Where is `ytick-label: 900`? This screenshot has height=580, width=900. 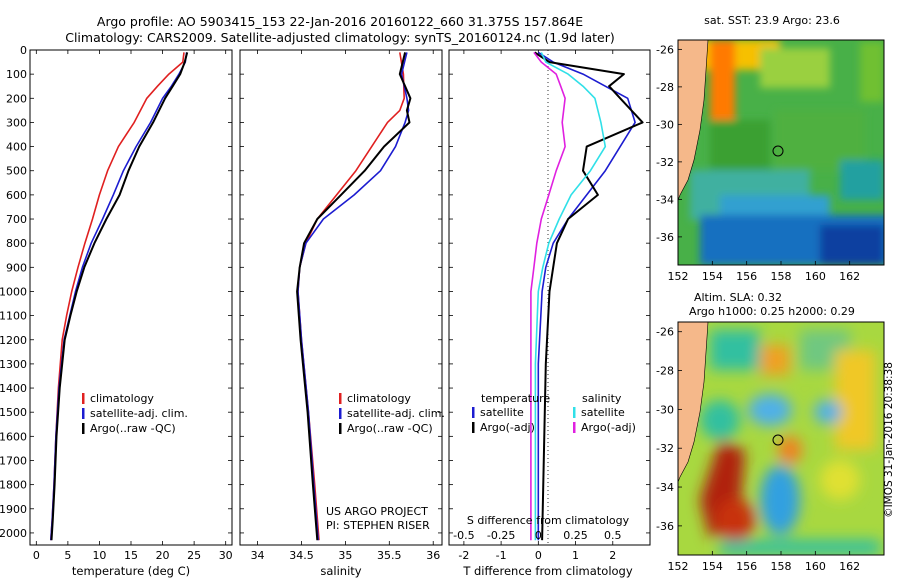
ytick-label: 900 is located at coordinates (16, 267).